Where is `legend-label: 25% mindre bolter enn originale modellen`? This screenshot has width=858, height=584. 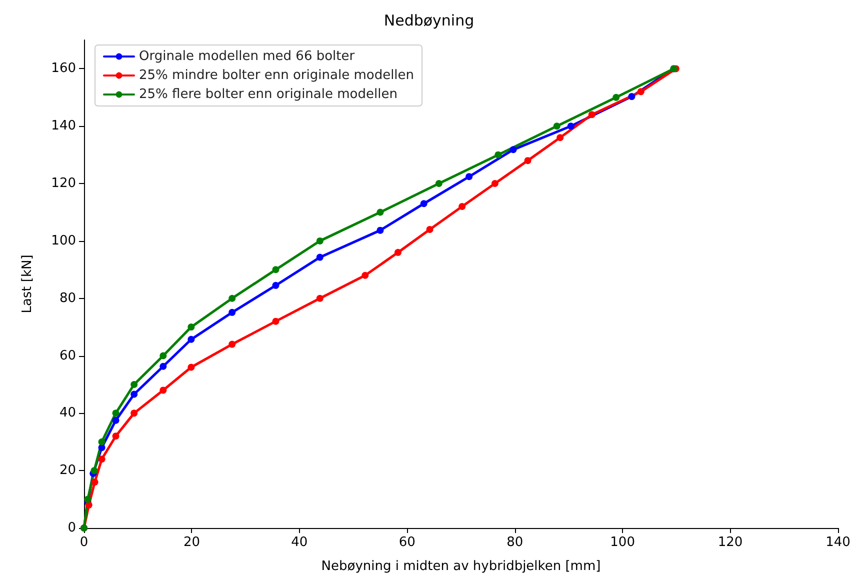
legend-label: 25% mindre bolter enn originale modellen is located at coordinates (276, 75).